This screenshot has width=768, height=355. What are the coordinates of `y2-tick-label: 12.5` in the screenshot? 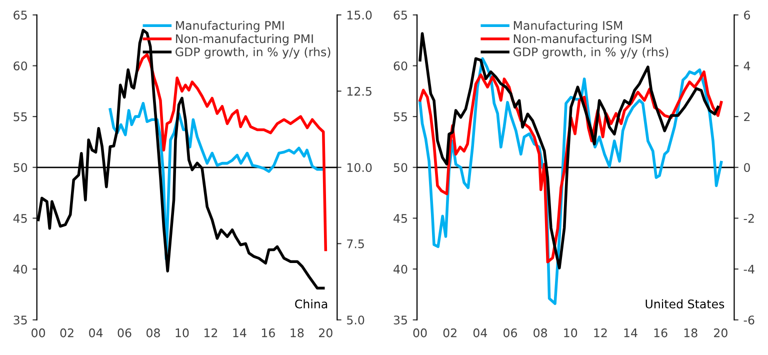 It's located at (359, 91).